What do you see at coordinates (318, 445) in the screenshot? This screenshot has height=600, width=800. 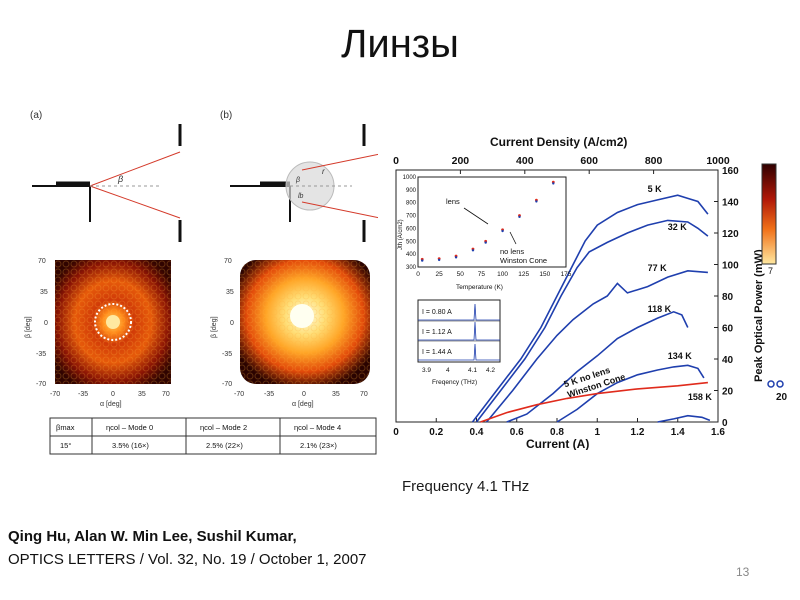 I see `table-cell: 2.1% (23×)` at bounding box center [318, 445].